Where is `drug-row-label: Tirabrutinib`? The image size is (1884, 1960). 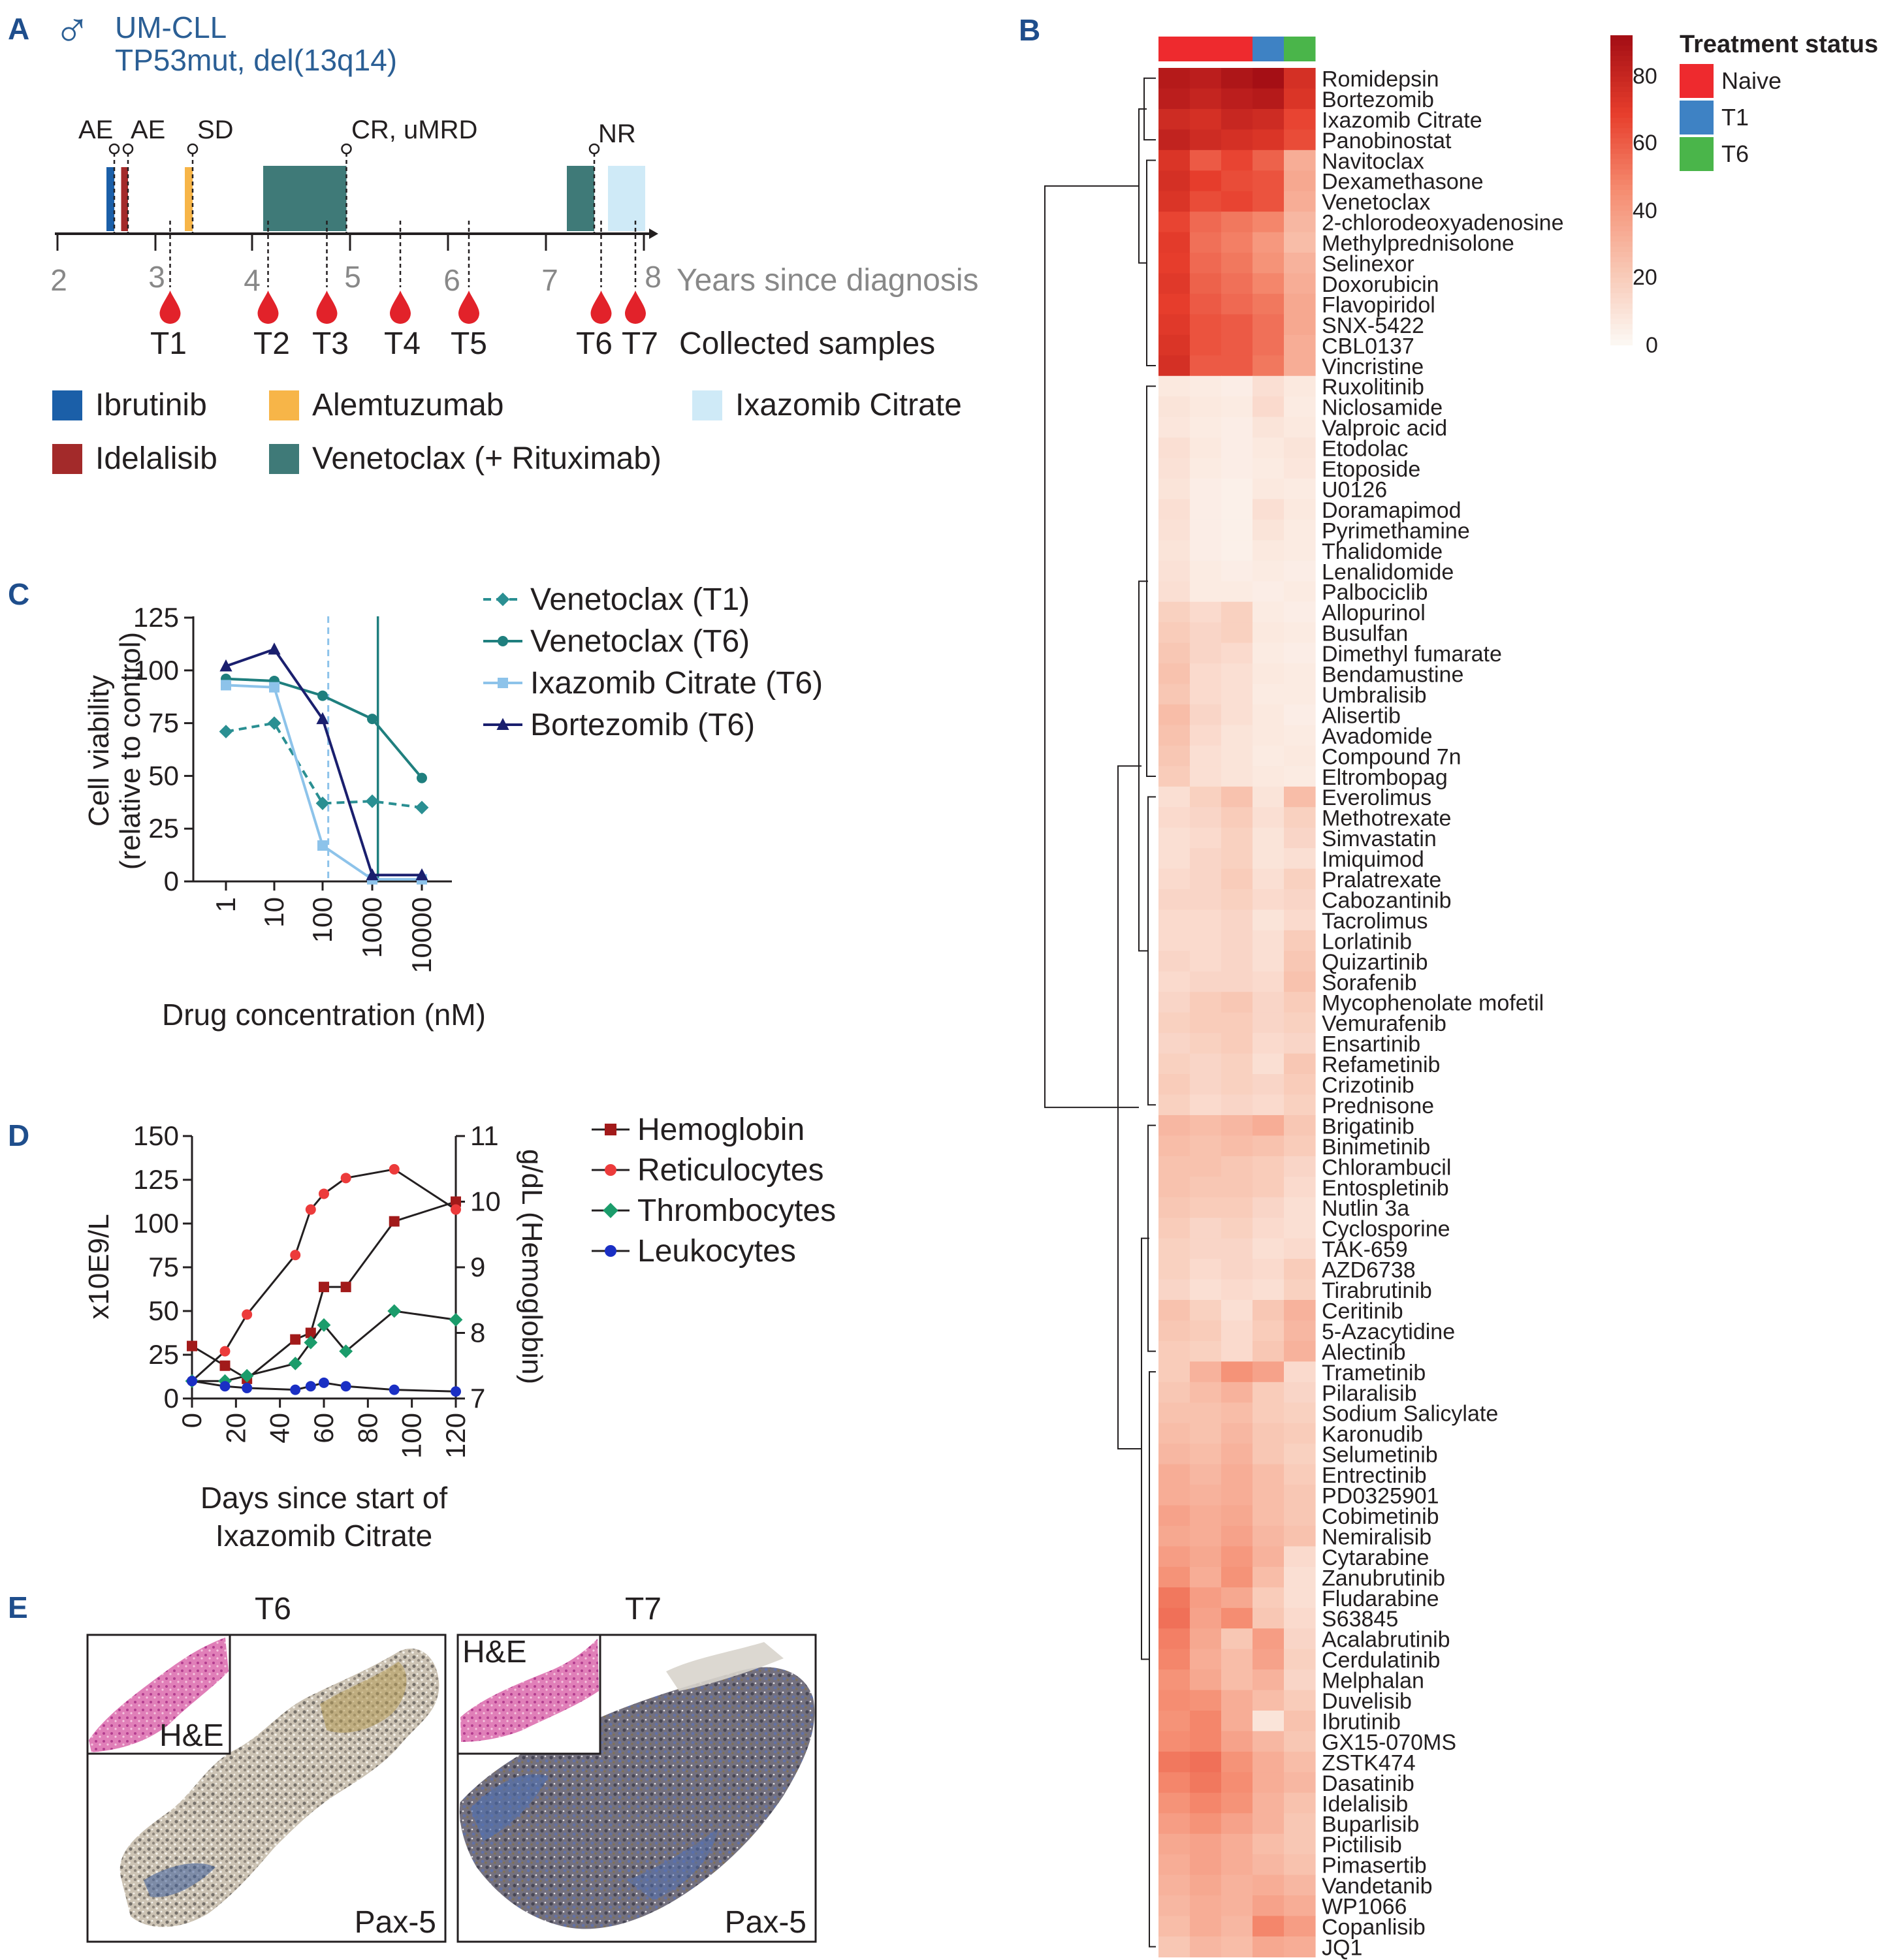
drug-row-label: Tirabrutinib is located at coordinates (1377, 1290).